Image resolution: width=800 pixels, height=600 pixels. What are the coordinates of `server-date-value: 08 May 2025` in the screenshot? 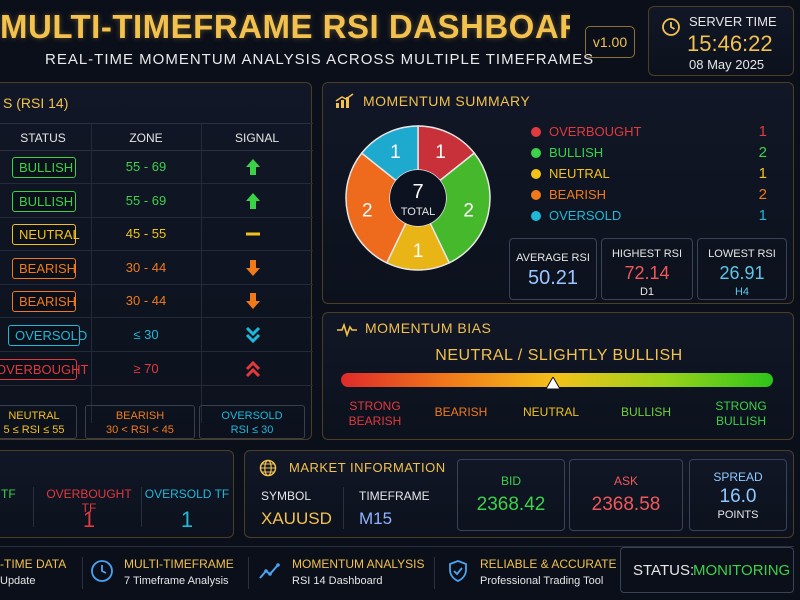 It's located at (727, 64).